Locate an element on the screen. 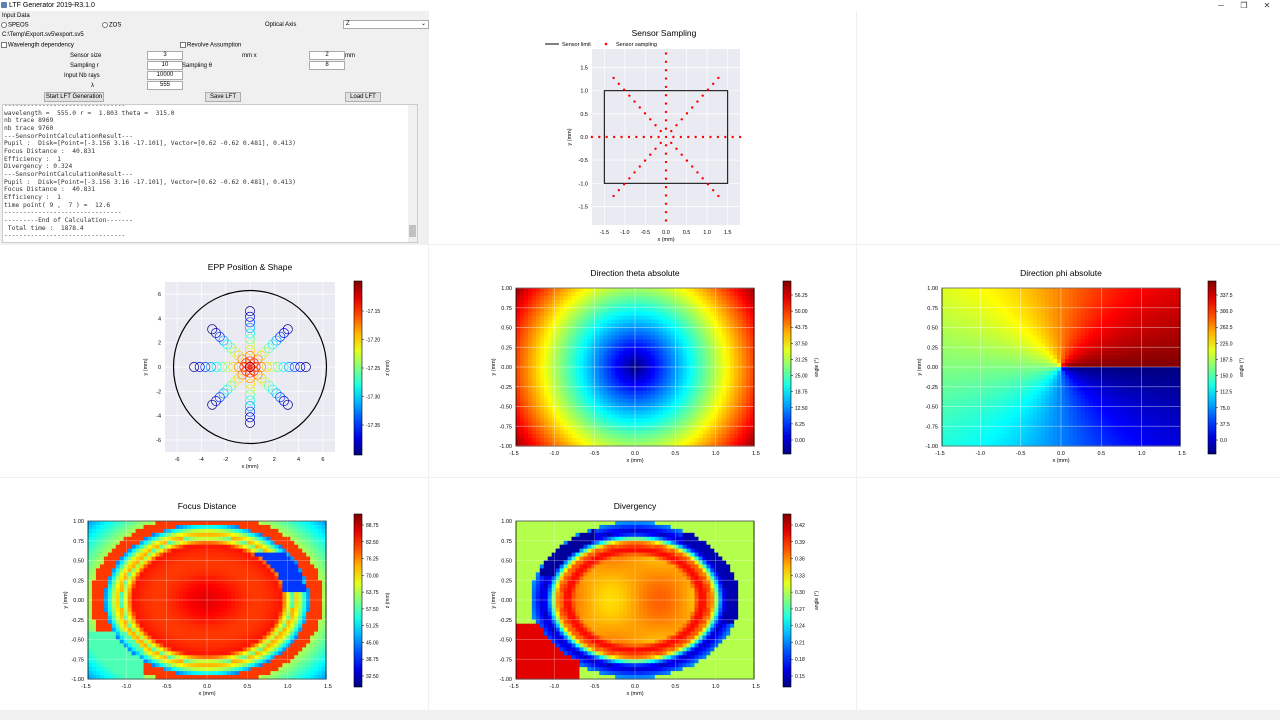 Image resolution: width=1280 pixels, height=720 pixels. maximize-button: ❐ is located at coordinates (1244, 5).